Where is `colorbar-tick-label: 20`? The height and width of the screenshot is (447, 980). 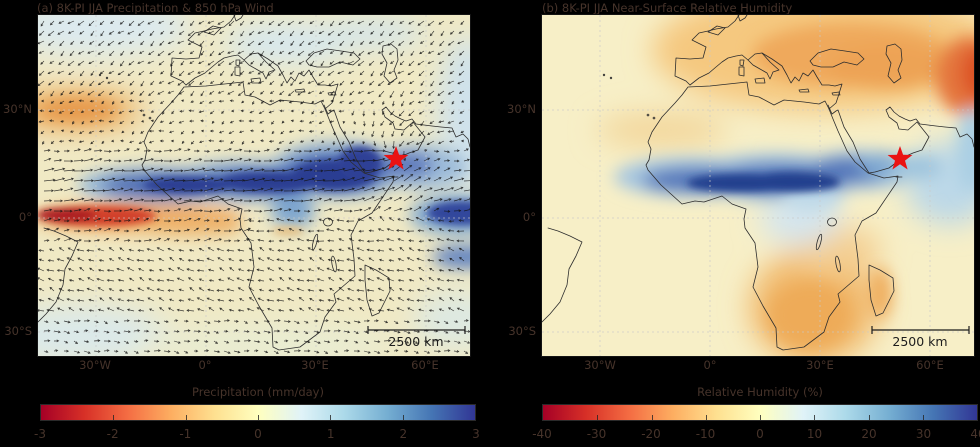 colorbar-tick-label: 20 is located at coordinates (869, 434).